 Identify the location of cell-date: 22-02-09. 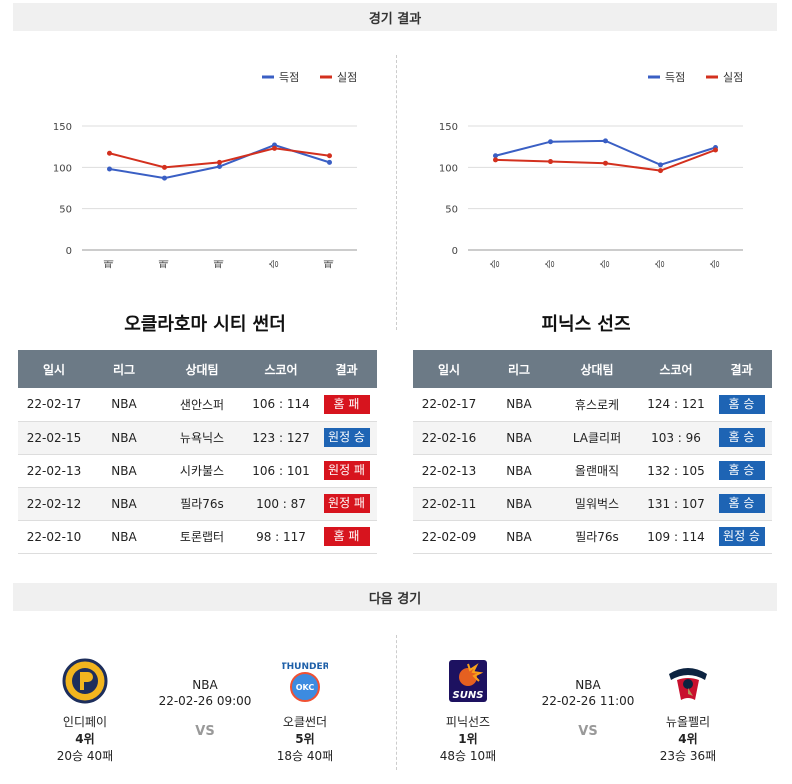
(449, 536).